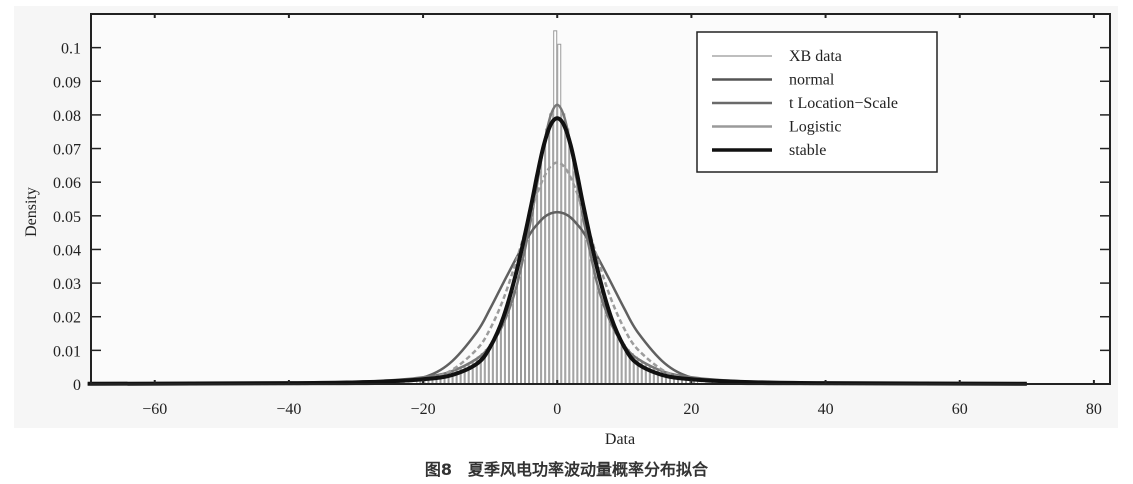  What do you see at coordinates (815, 127) in the screenshot?
I see `legend-label: Logistic` at bounding box center [815, 127].